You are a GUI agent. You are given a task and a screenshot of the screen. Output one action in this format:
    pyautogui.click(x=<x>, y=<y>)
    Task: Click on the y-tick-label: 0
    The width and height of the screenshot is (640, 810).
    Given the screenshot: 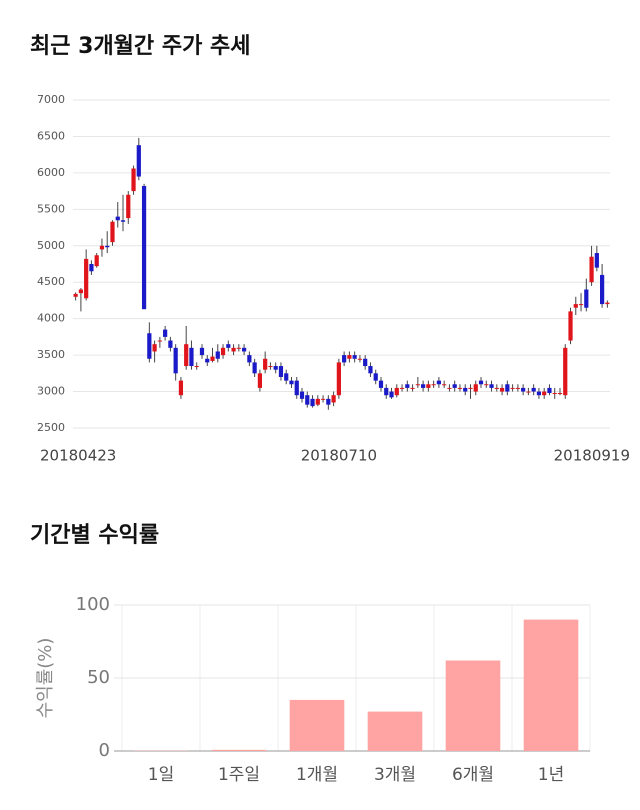 What is the action you would take?
    pyautogui.click(x=104, y=750)
    